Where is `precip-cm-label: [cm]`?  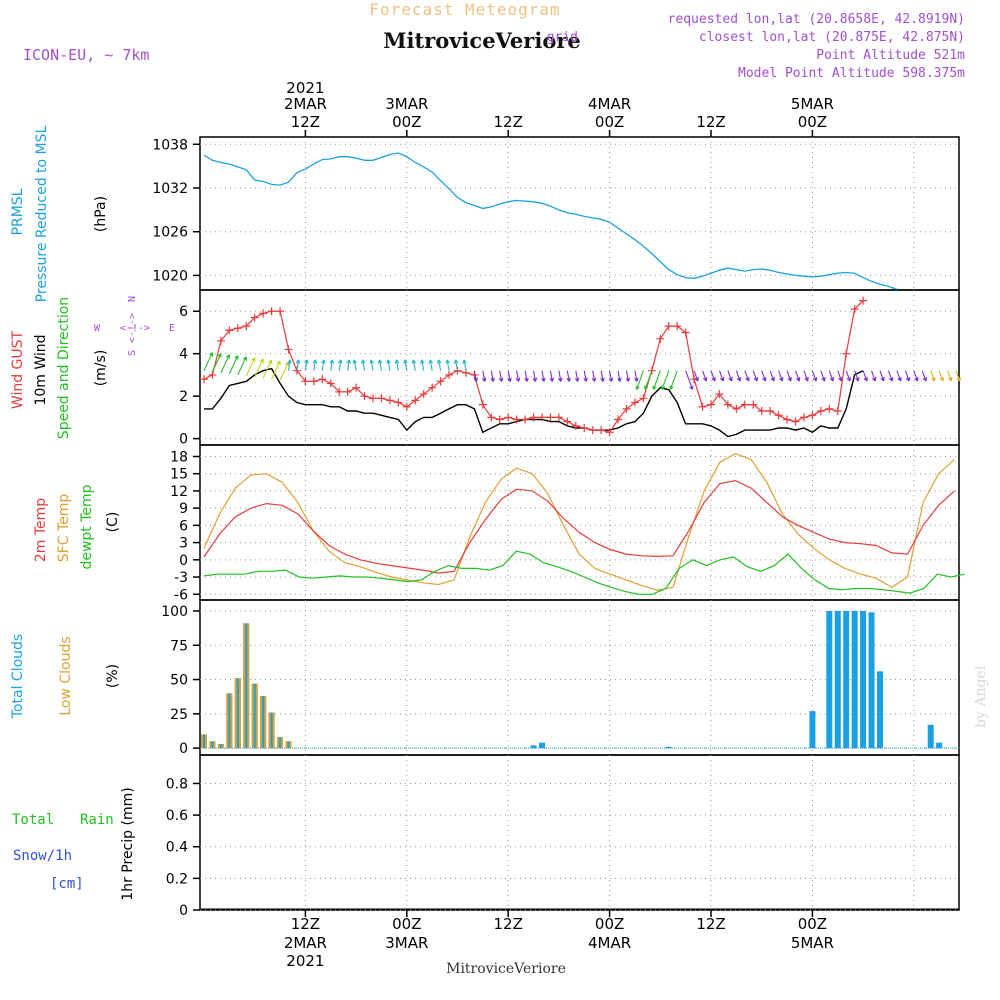
precip-cm-label: [cm] is located at coordinates (67, 884).